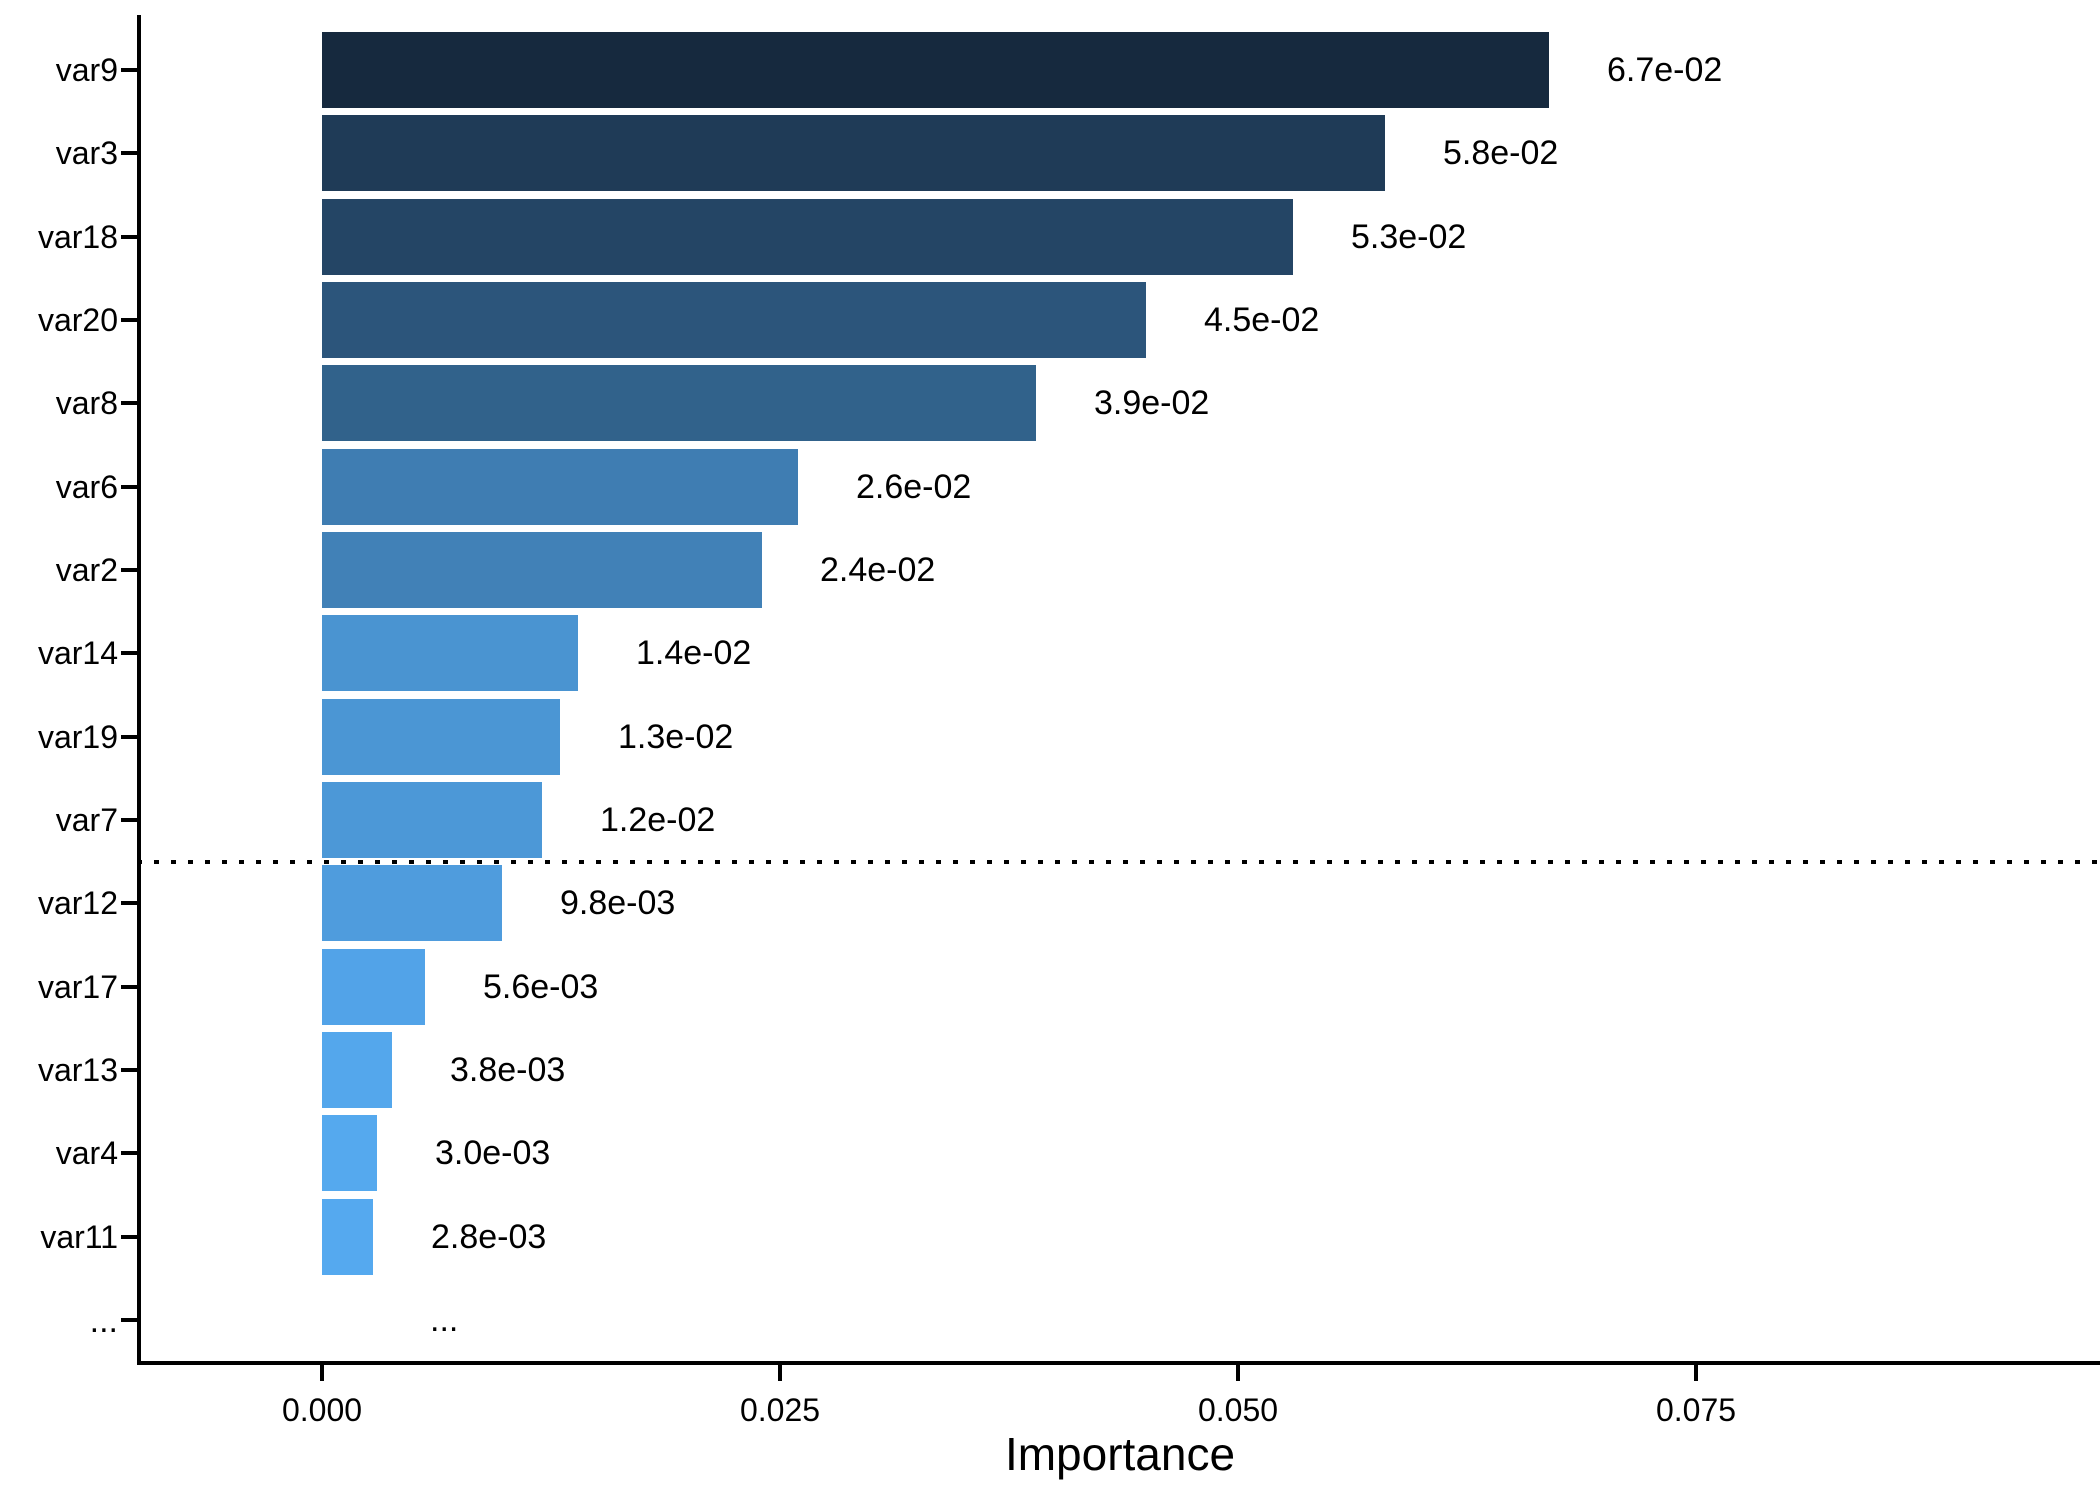  I want to click on bar-value-label: 5.3e-02, so click(1409, 237).